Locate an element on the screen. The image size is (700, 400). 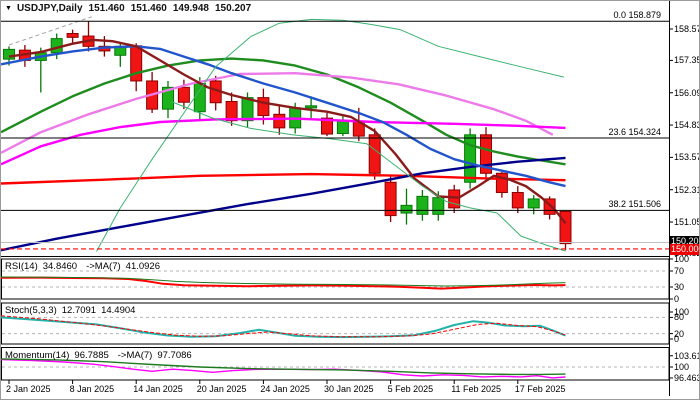
rsi-axis-label: 100 is located at coordinates (682, 259).